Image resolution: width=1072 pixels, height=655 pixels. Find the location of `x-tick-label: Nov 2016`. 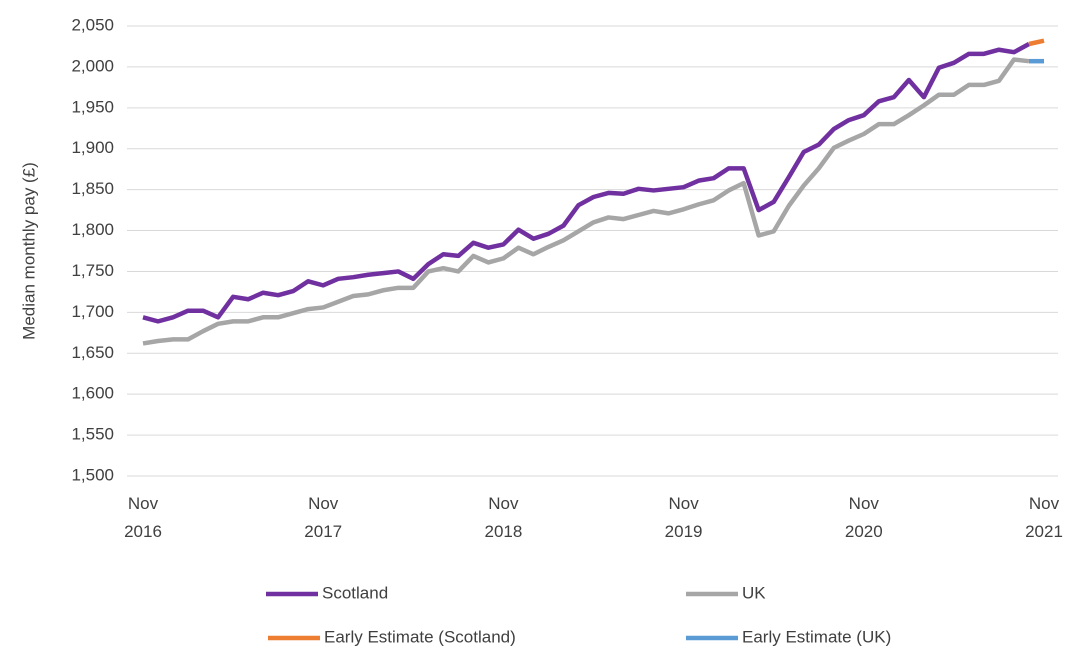

x-tick-label: Nov 2016 is located at coordinates (143, 517).